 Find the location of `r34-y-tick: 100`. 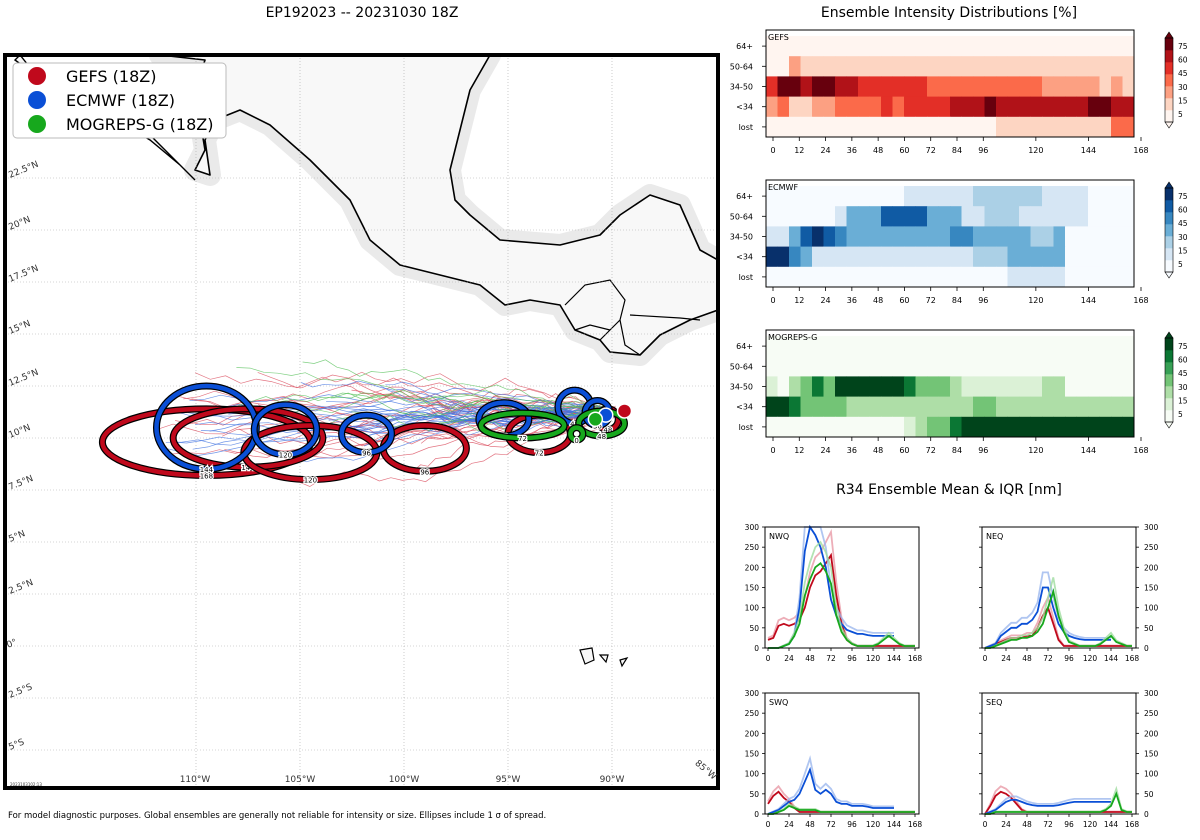

r34-y-tick: 100 is located at coordinates (1151, 608).